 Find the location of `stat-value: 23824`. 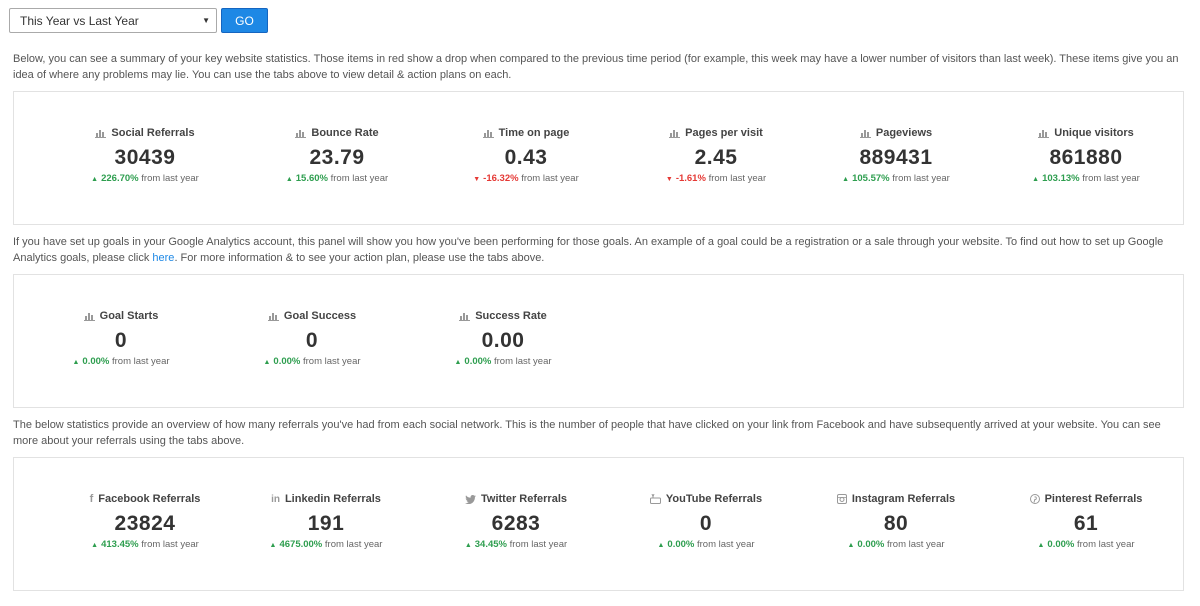

stat-value: 23824 is located at coordinates (145, 523).